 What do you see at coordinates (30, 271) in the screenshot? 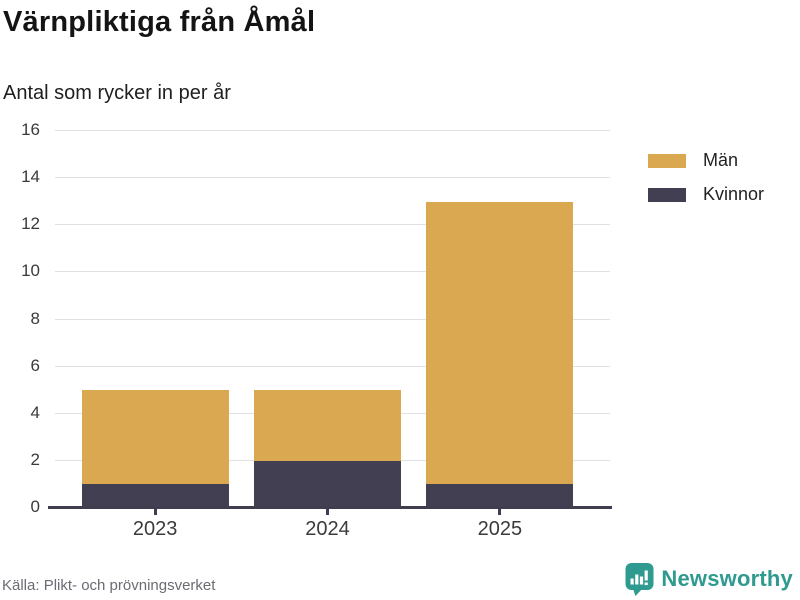
I see `y-tick-label: 10` at bounding box center [30, 271].